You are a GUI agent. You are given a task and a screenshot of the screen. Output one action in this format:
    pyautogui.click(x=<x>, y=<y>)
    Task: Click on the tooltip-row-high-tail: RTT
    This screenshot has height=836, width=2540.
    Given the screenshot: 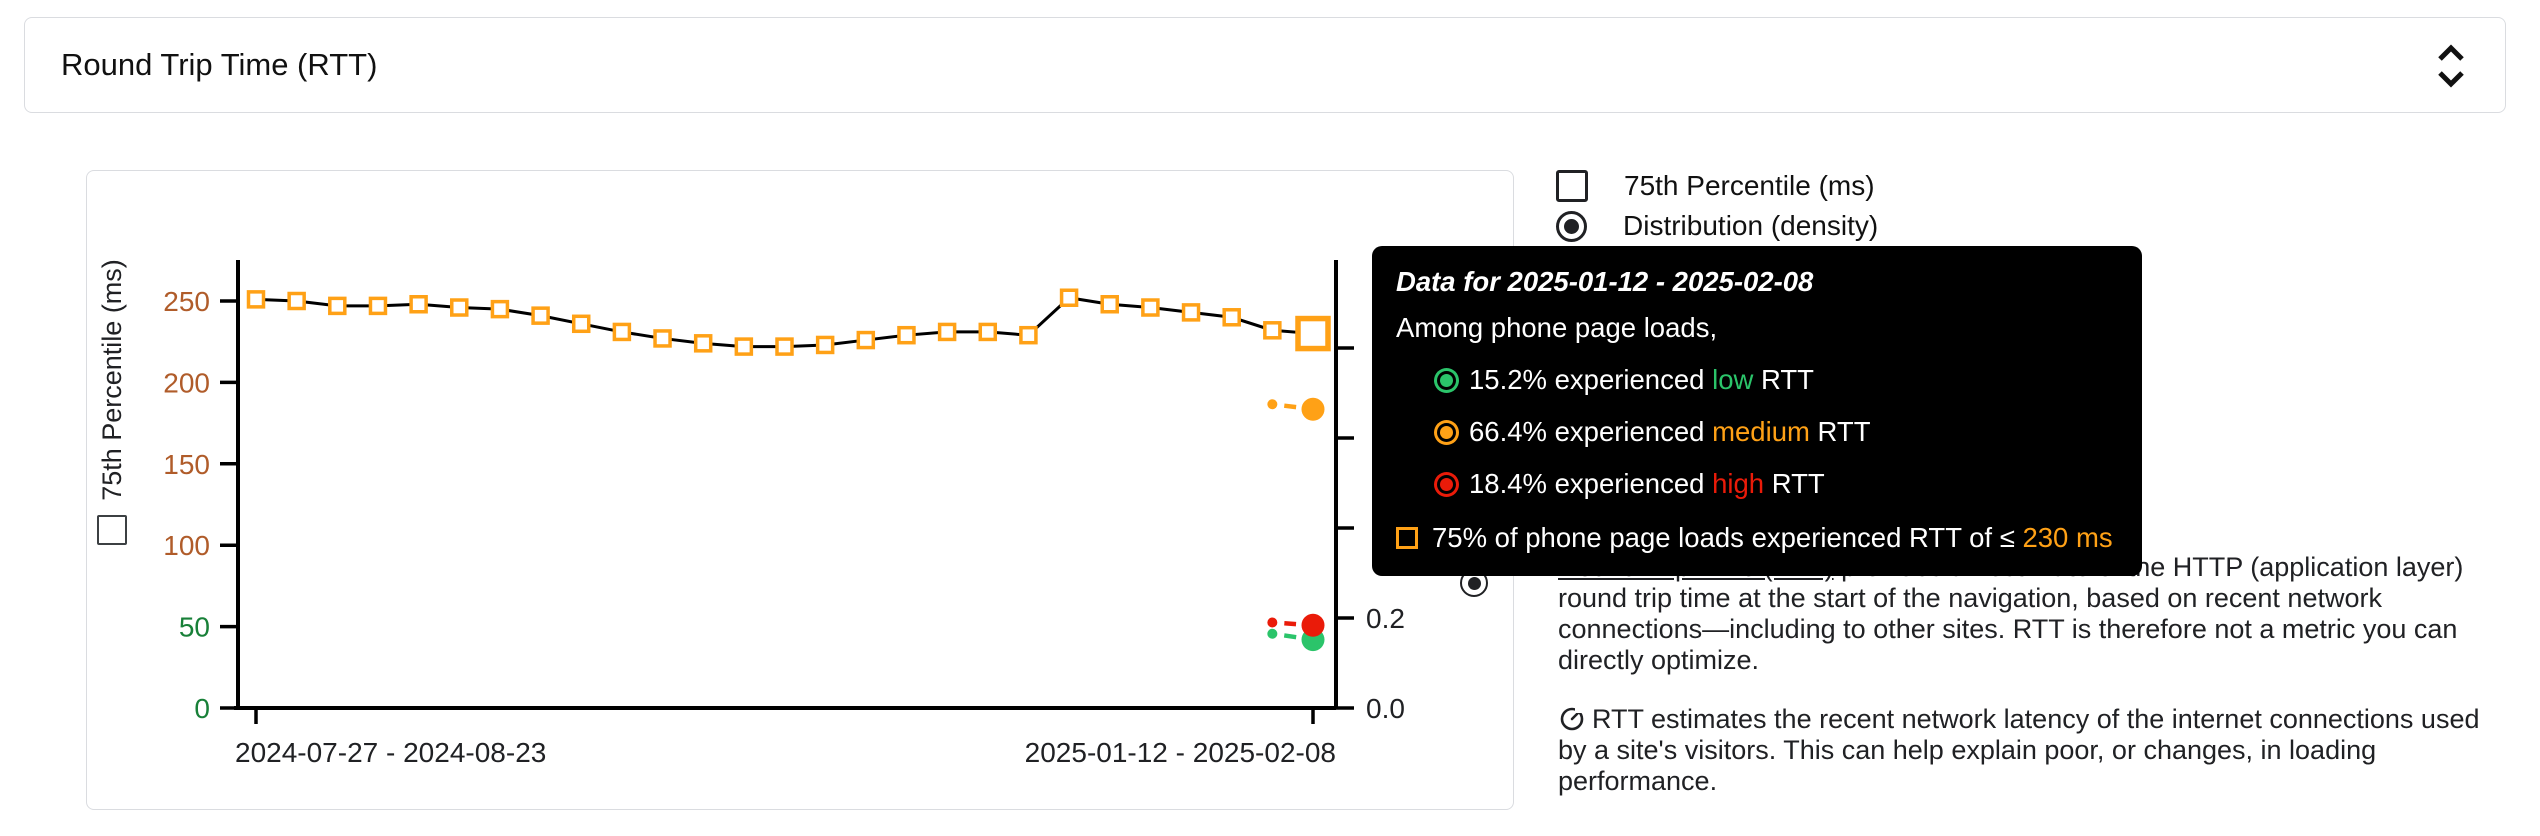 What is the action you would take?
    pyautogui.click(x=1794, y=483)
    